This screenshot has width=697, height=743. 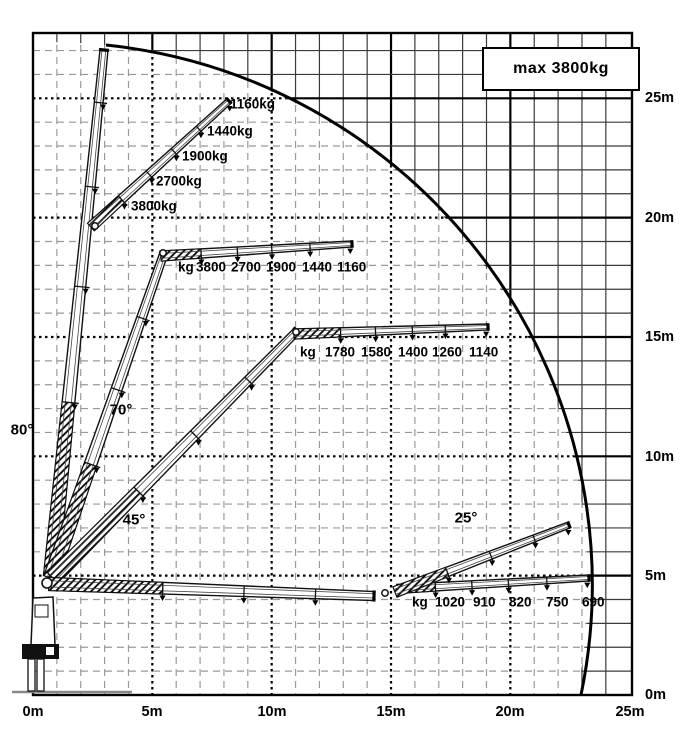 I want to click on x-axis-tick-label: 15m, so click(x=390, y=712).